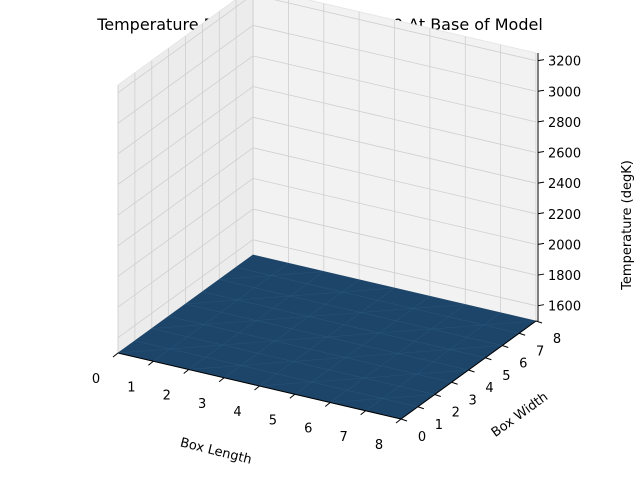  What do you see at coordinates (343, 437) in the screenshot?
I see `x-tick-label: 7` at bounding box center [343, 437].